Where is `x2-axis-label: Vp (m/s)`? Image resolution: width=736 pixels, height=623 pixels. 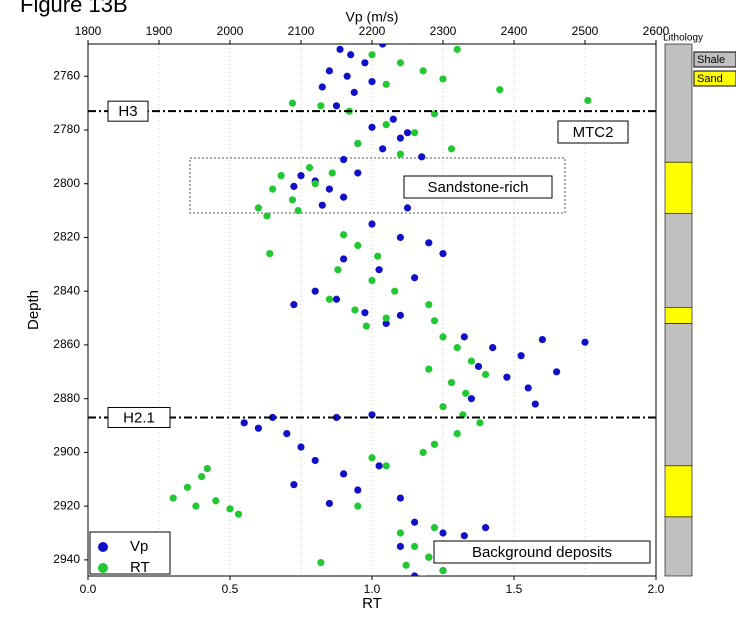
x2-axis-label: Vp (m/s) is located at coordinates (372, 17).